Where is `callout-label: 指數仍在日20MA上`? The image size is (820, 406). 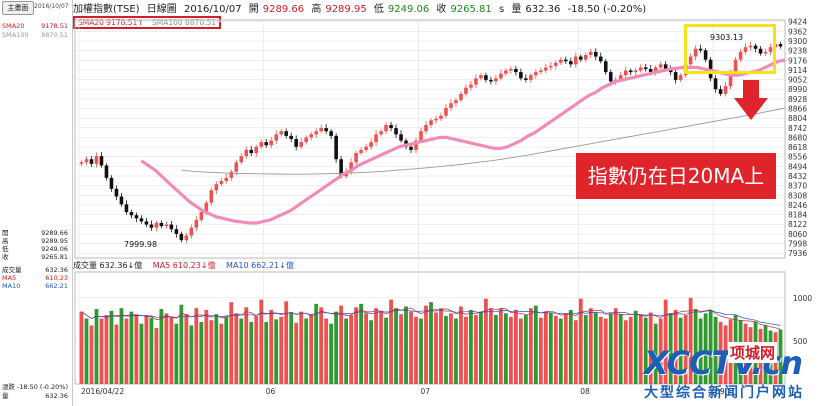
callout-label: 指數仍在日20MA上 is located at coordinates (676, 176).